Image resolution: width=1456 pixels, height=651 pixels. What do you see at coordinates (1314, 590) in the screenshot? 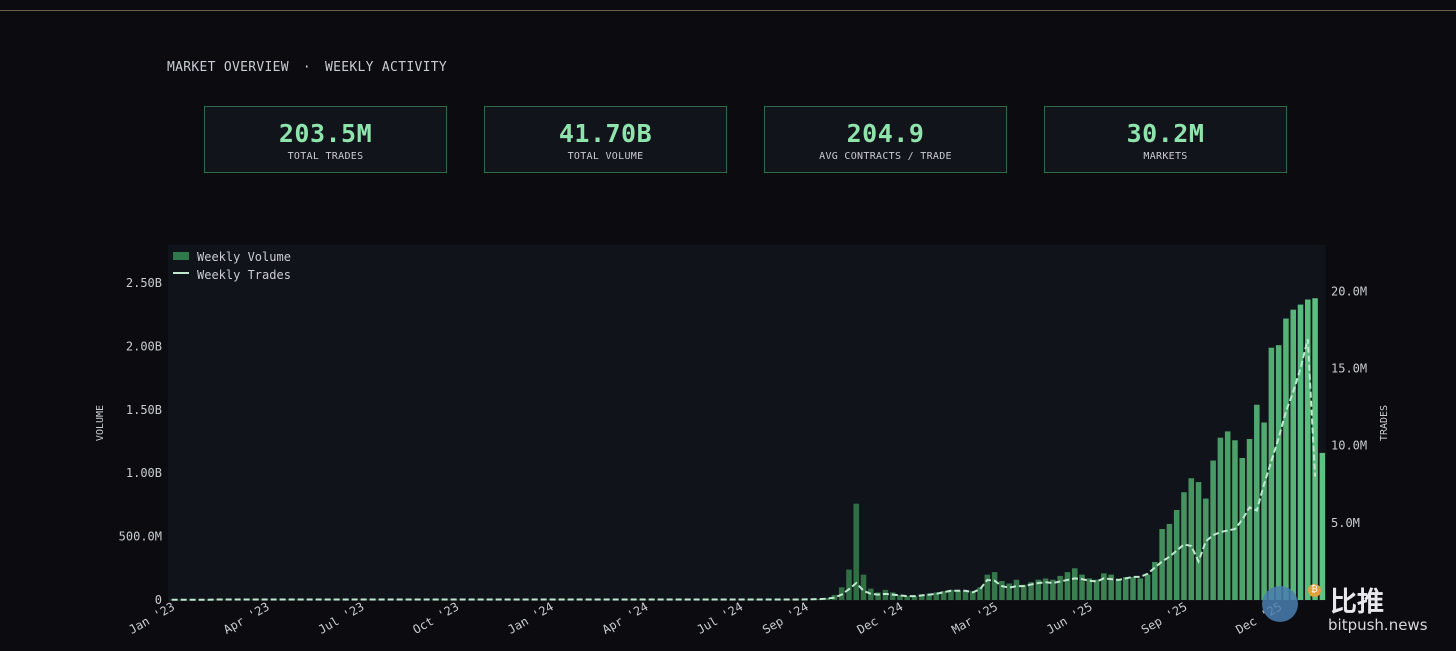
I see `bitcoin-icon: ₿` at bounding box center [1314, 590].